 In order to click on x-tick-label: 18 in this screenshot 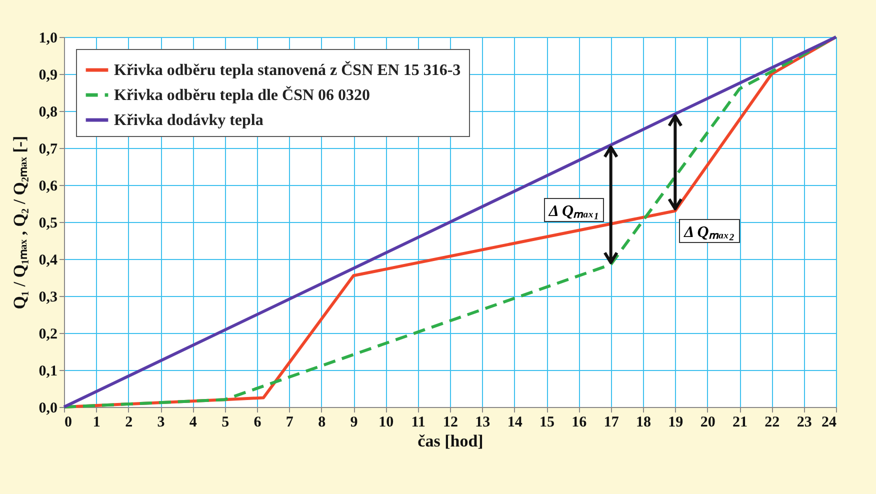, I will do `click(643, 422)`.